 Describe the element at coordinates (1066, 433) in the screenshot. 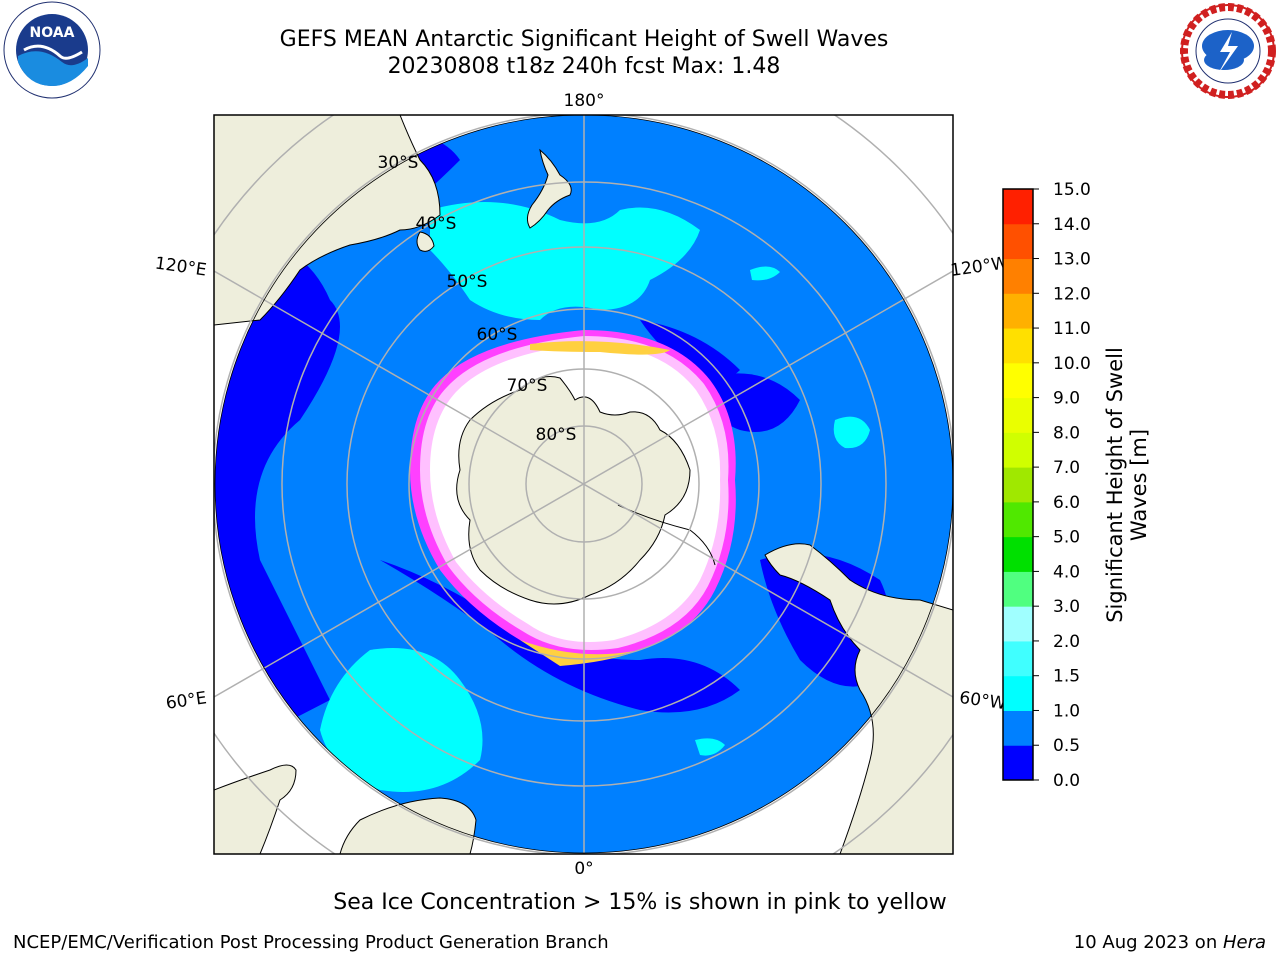

I see `colorbar-tick-label: 8.0` at that location.